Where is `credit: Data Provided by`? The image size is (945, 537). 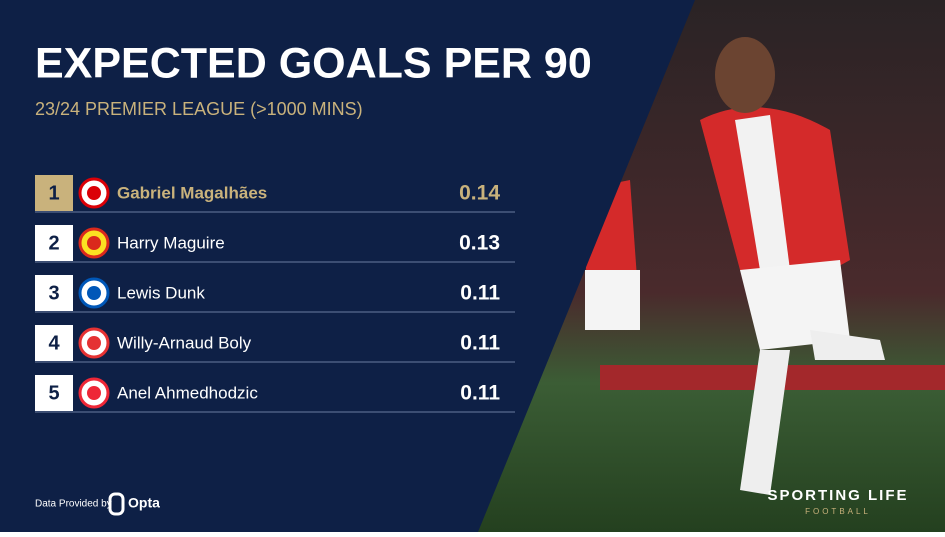
credit: Data Provided by is located at coordinates (73, 504).